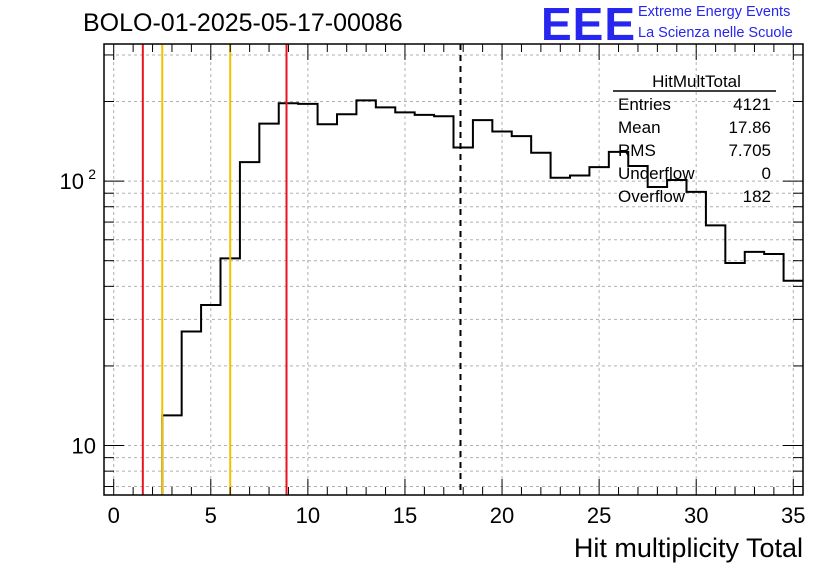 The height and width of the screenshot is (572, 836). What do you see at coordinates (696, 515) in the screenshot?
I see `x-tick-label: 30` at bounding box center [696, 515].